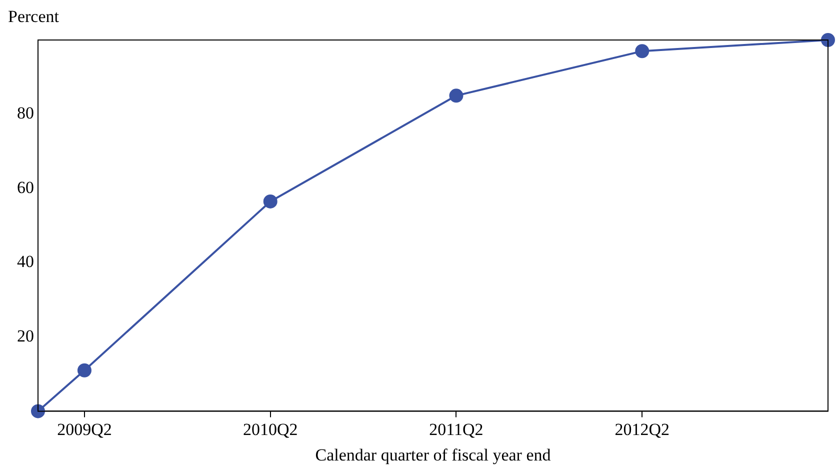 Image resolution: width=836 pixels, height=474 pixels. Describe the element at coordinates (456, 429) in the screenshot. I see `x-tick-label: 2011Q2` at that location.